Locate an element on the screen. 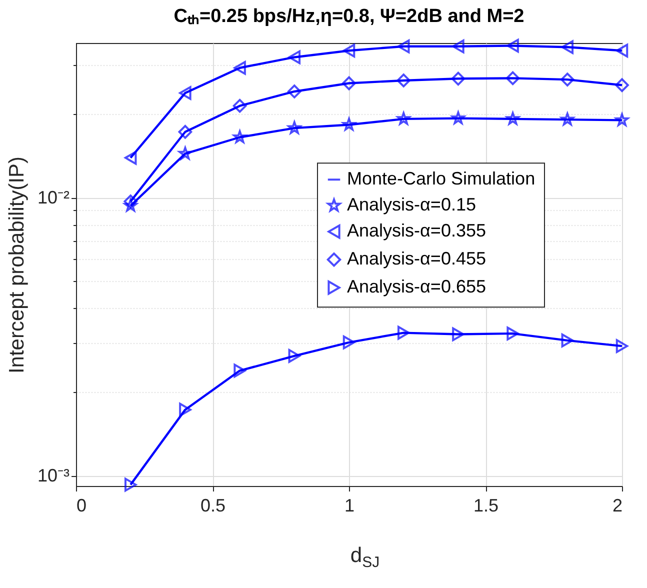 The image size is (647, 588). legend-label: Analysis-α=0.655 is located at coordinates (416, 286).